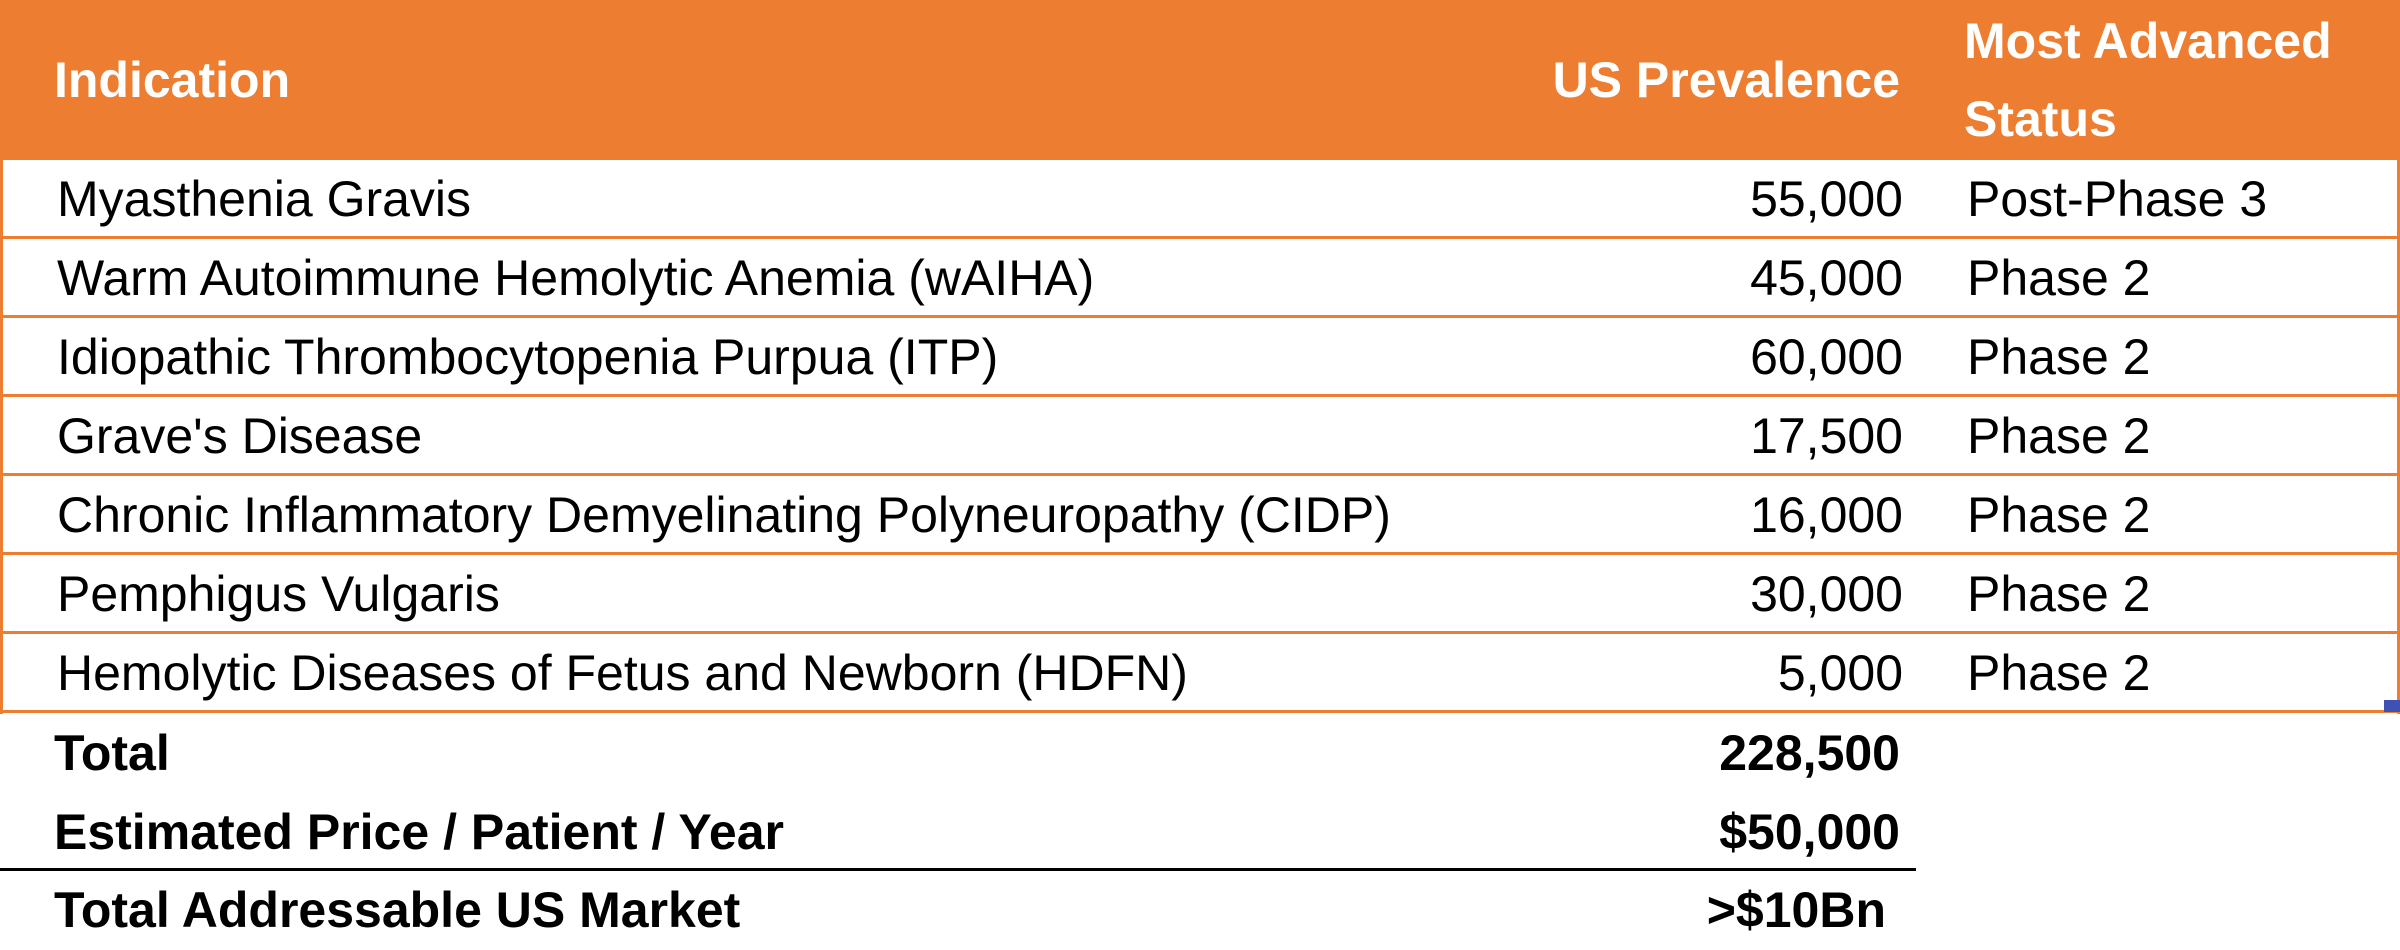 This screenshot has width=2400, height=950. I want to click on cell-prevalence: 55,000, so click(1826, 199).